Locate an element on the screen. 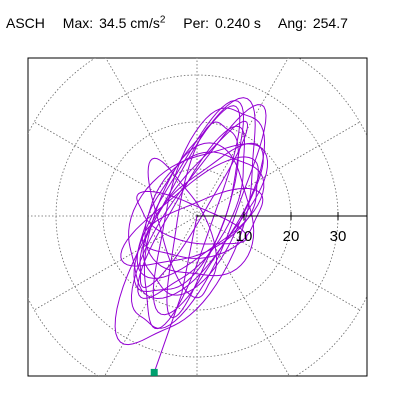  axis-tick-label: 20 is located at coordinates (291, 236).